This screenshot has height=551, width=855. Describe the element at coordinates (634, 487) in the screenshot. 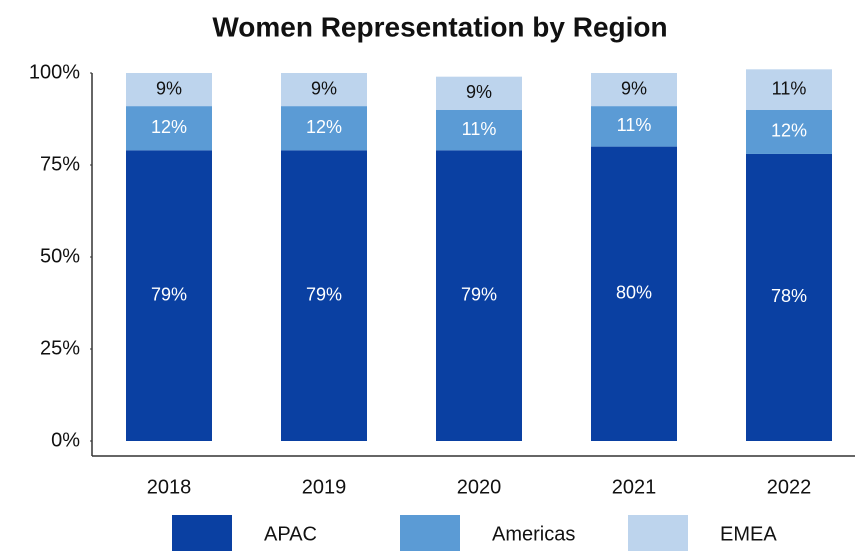

I see `x-tick-label: 2021` at that location.